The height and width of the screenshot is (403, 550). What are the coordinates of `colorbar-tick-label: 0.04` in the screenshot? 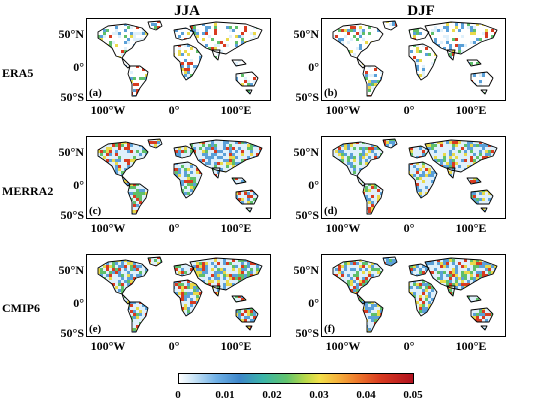 It's located at (366, 395).